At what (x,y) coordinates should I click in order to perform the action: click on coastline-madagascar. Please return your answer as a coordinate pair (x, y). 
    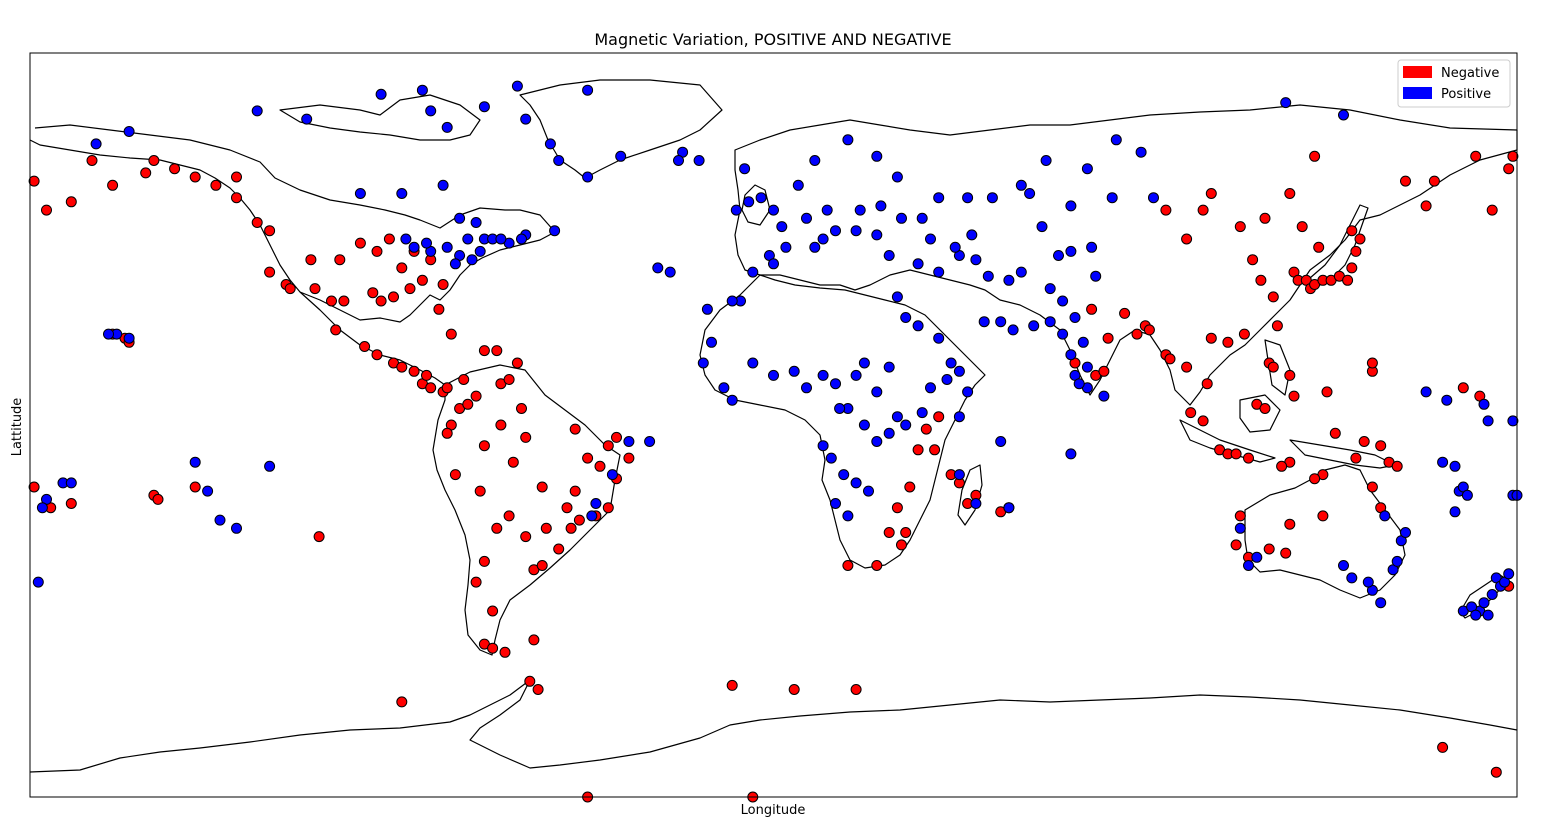
    Looking at the image, I should click on (970, 495).